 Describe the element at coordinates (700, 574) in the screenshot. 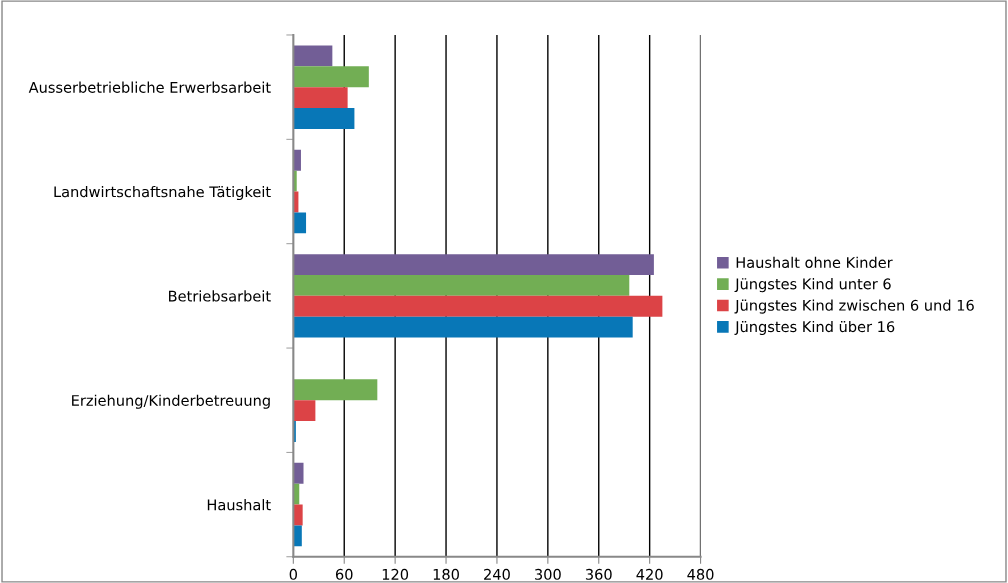

I see `x-tick-label: 480` at that location.